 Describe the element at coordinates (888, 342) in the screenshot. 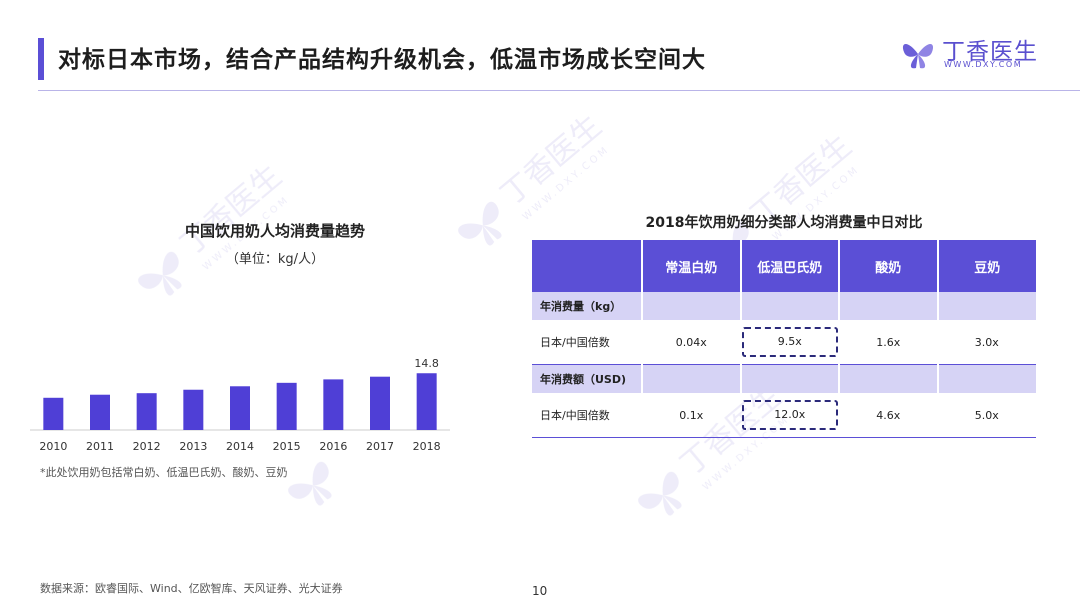

I see `table-cell: 1.6x` at that location.